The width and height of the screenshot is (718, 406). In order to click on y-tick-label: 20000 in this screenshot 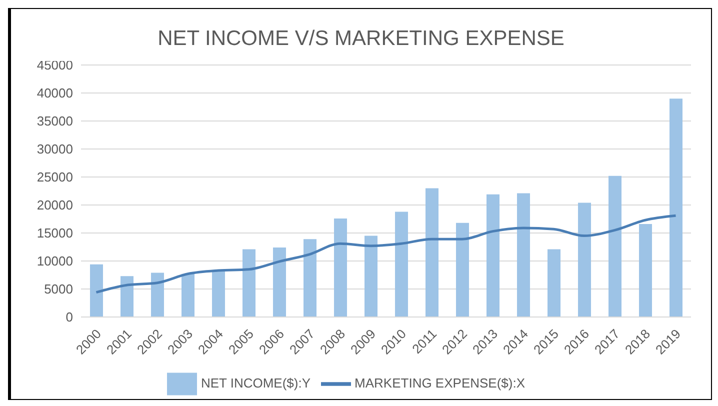, I will do `click(54, 205)`.